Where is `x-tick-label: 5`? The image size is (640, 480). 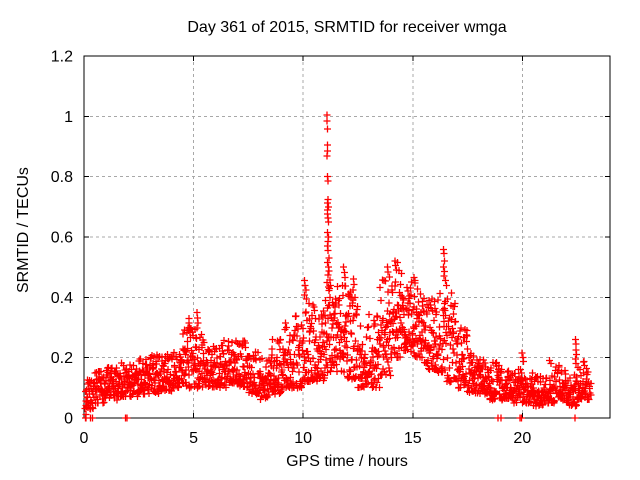 x-tick-label: 5 is located at coordinates (193, 438).